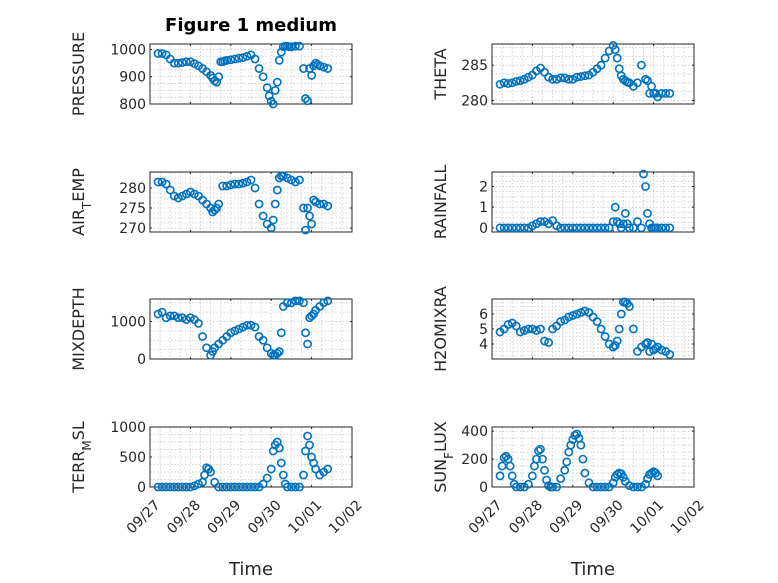  I want to click on y-axis-label: AIRTEMP, so click(81, 202).